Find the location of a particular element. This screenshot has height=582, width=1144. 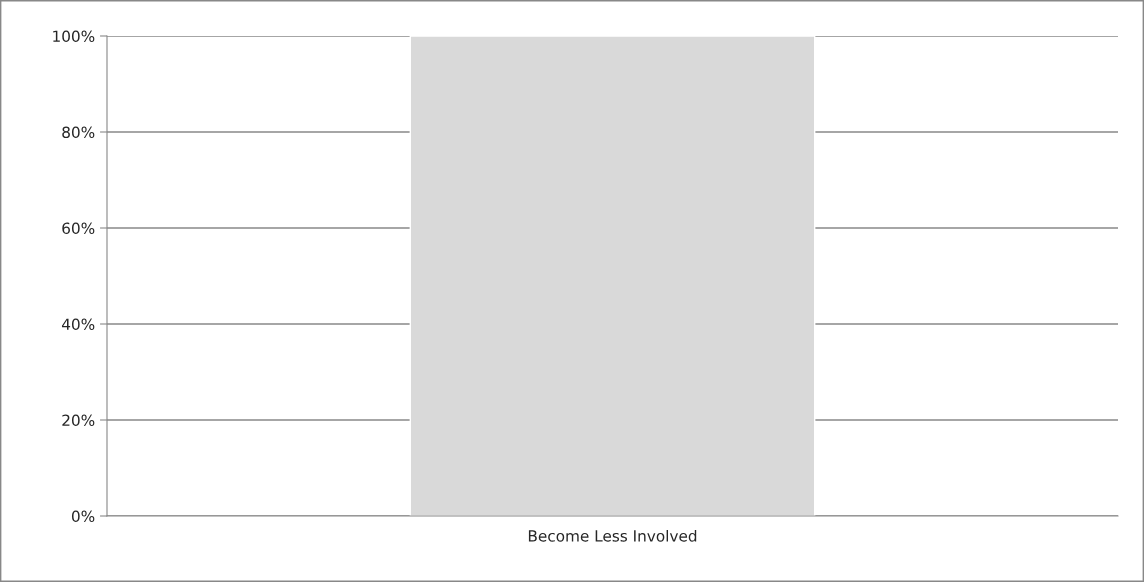

y-tick-label: 40% is located at coordinates (78, 324).